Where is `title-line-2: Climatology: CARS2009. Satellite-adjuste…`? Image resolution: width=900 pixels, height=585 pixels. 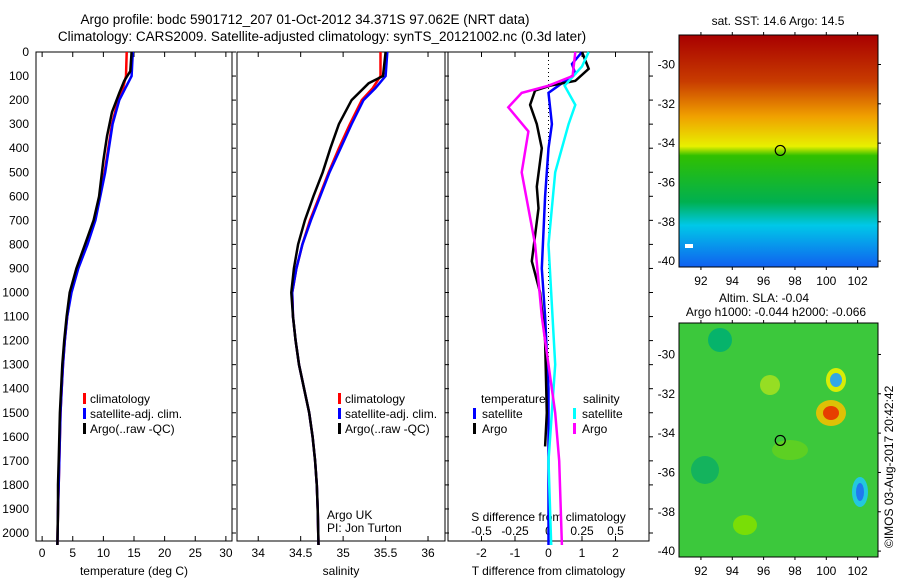 title-line-2: Climatology: CARS2009. Satellite-adjuste… is located at coordinates (322, 36).